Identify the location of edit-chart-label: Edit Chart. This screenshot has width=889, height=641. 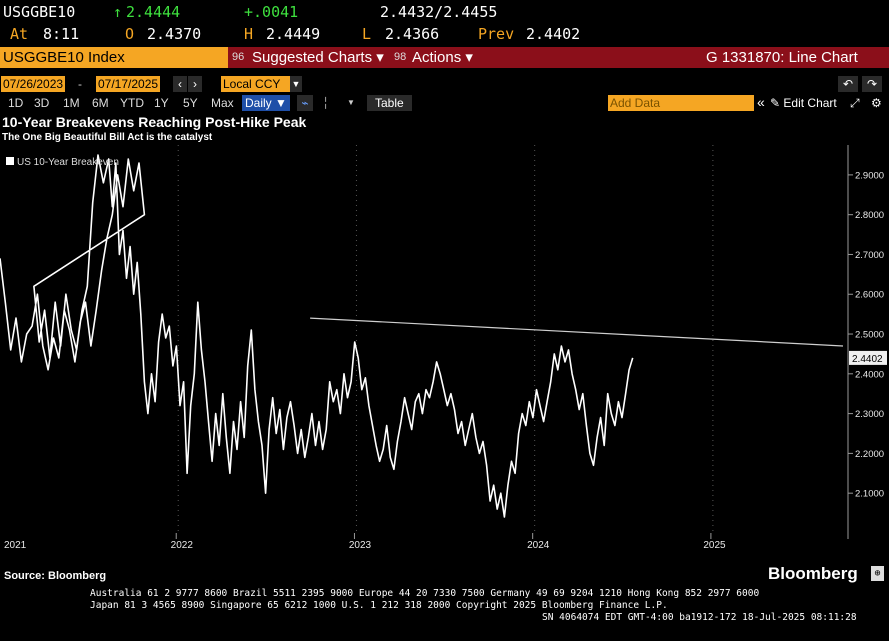
(810, 103).